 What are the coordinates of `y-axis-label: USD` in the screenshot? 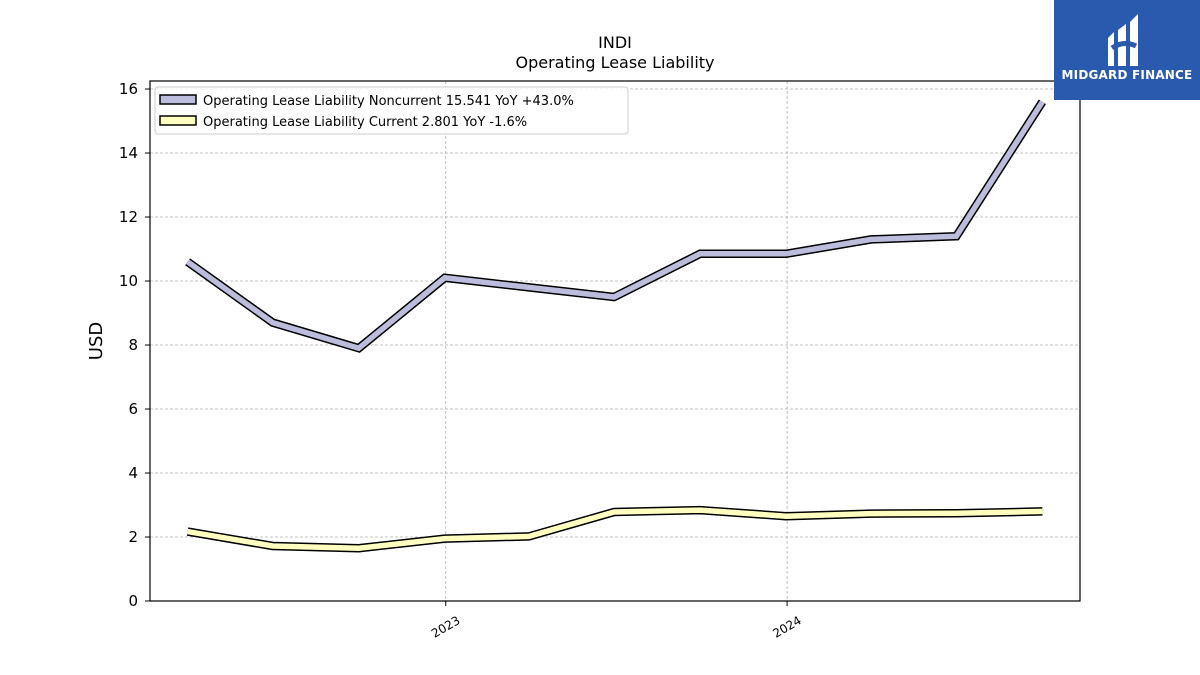 It's located at (96, 341).